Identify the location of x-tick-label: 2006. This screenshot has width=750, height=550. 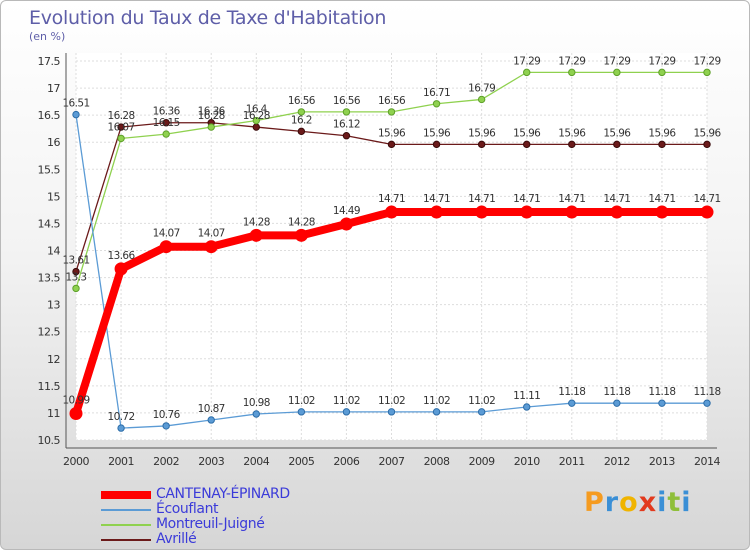
(346, 461).